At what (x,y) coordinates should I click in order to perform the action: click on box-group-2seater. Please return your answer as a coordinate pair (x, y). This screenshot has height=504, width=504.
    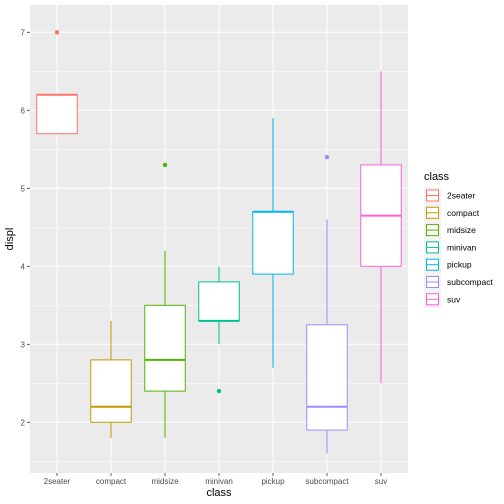
    Looking at the image, I should click on (57, 82).